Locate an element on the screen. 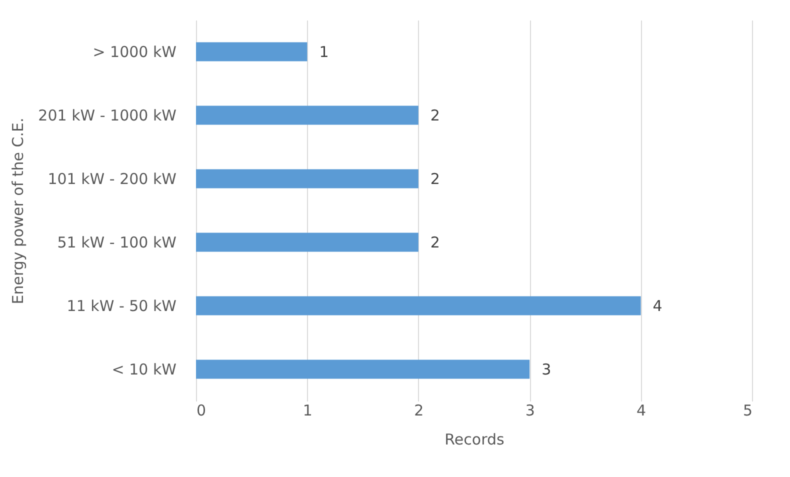  x-tick-label: 2 is located at coordinates (419, 411).